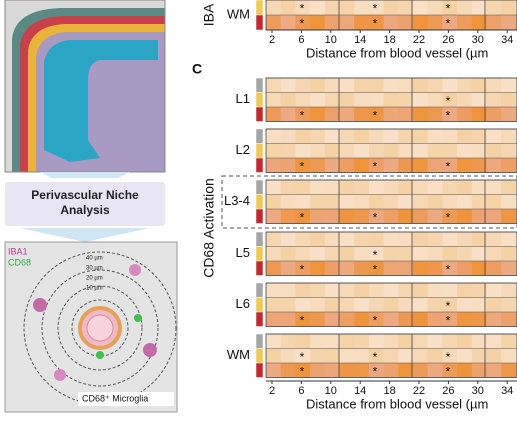 This screenshot has width=517, height=423. I want to click on arrow, so click(85, 235).